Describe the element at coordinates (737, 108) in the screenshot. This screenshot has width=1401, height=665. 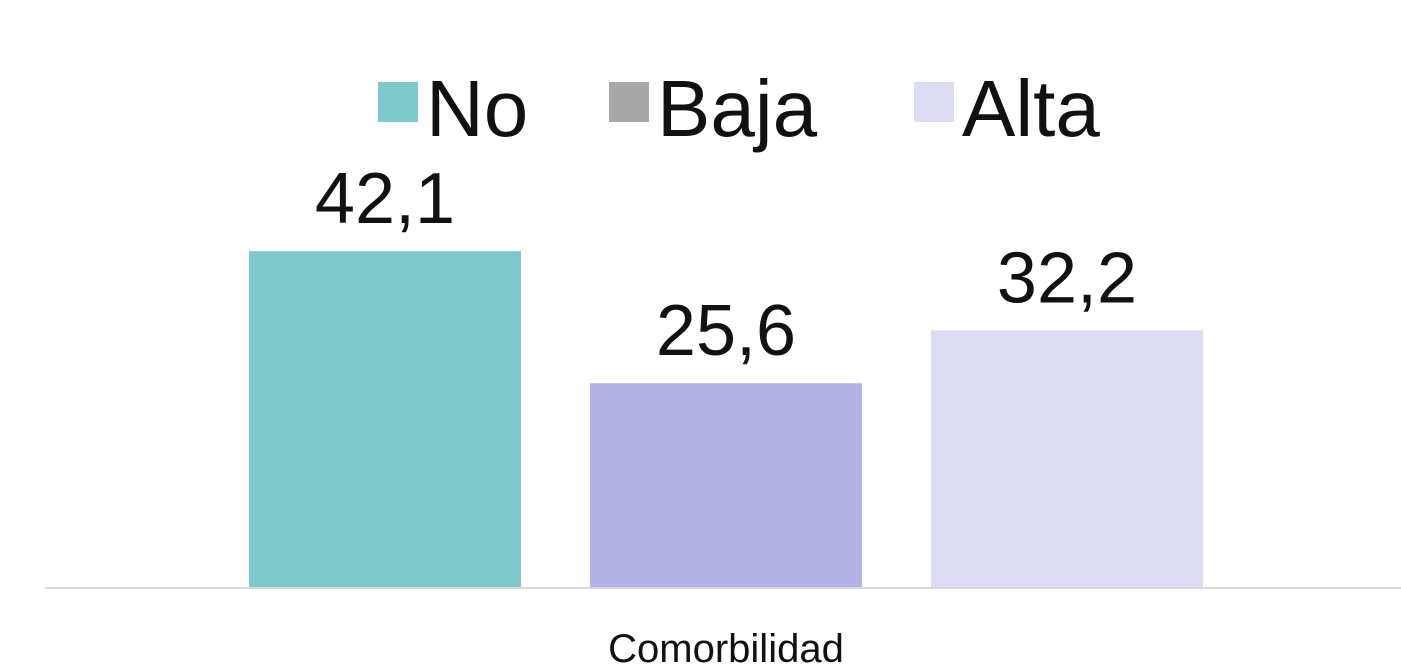
I see `legend-label: Baja` at that location.